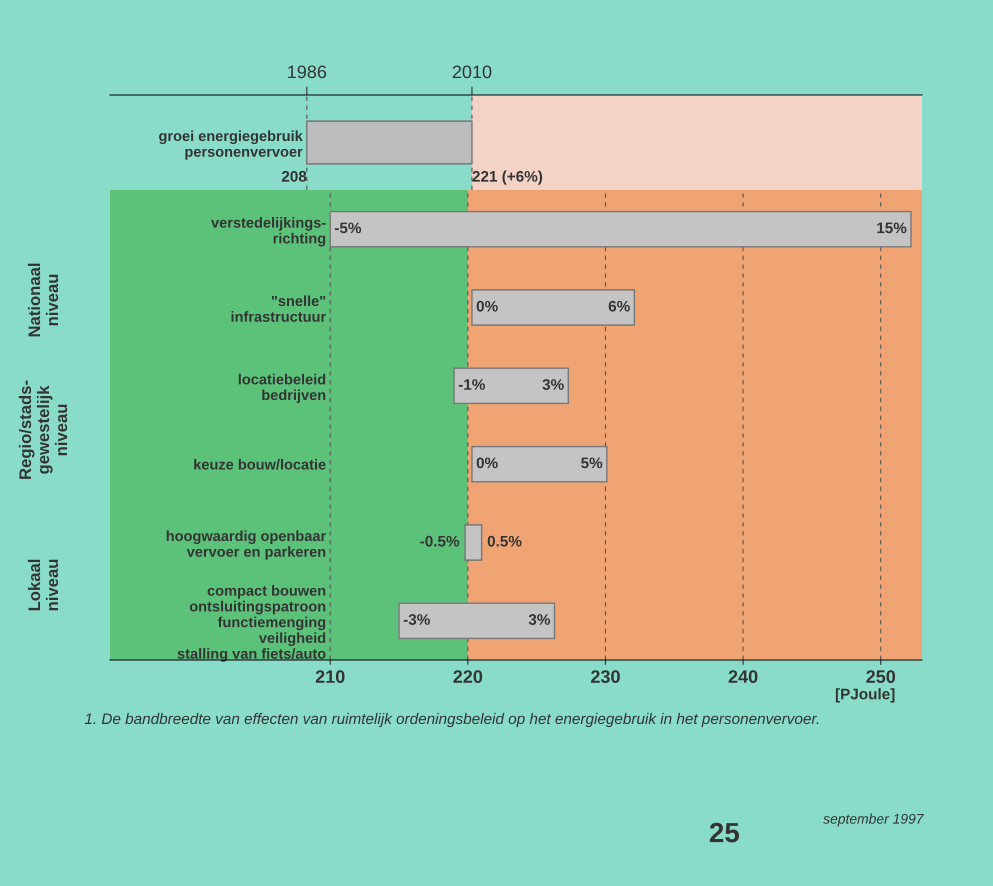  What do you see at coordinates (417, 619) in the screenshot?
I see `annotation: -3%` at bounding box center [417, 619].